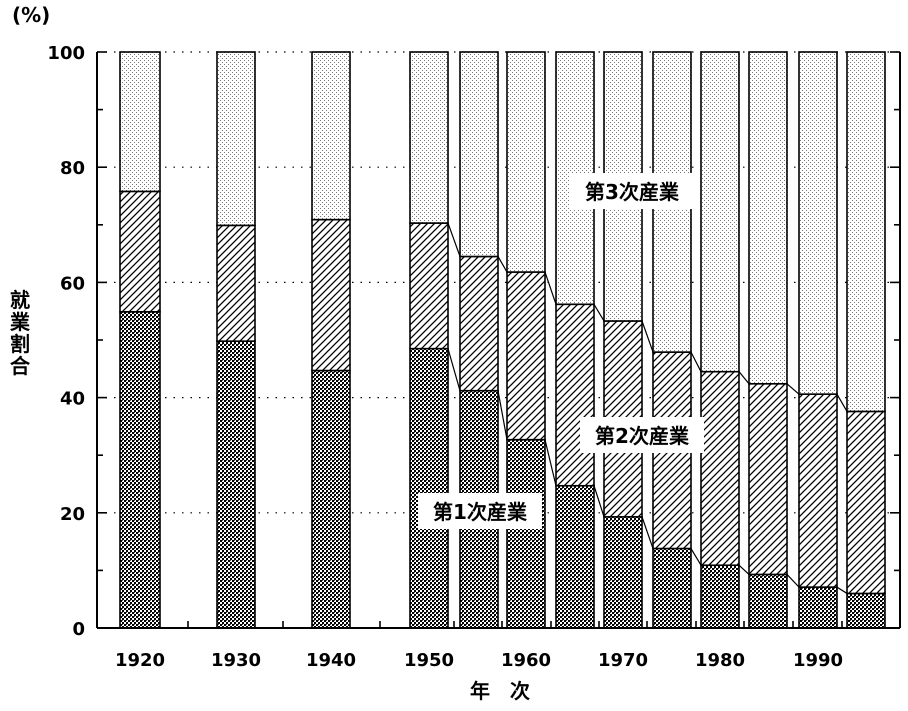 Image resolution: width=908 pixels, height=711 pixels. Describe the element at coordinates (20, 322) in the screenshot. I see `y-axis-label-char: 業` at that location.